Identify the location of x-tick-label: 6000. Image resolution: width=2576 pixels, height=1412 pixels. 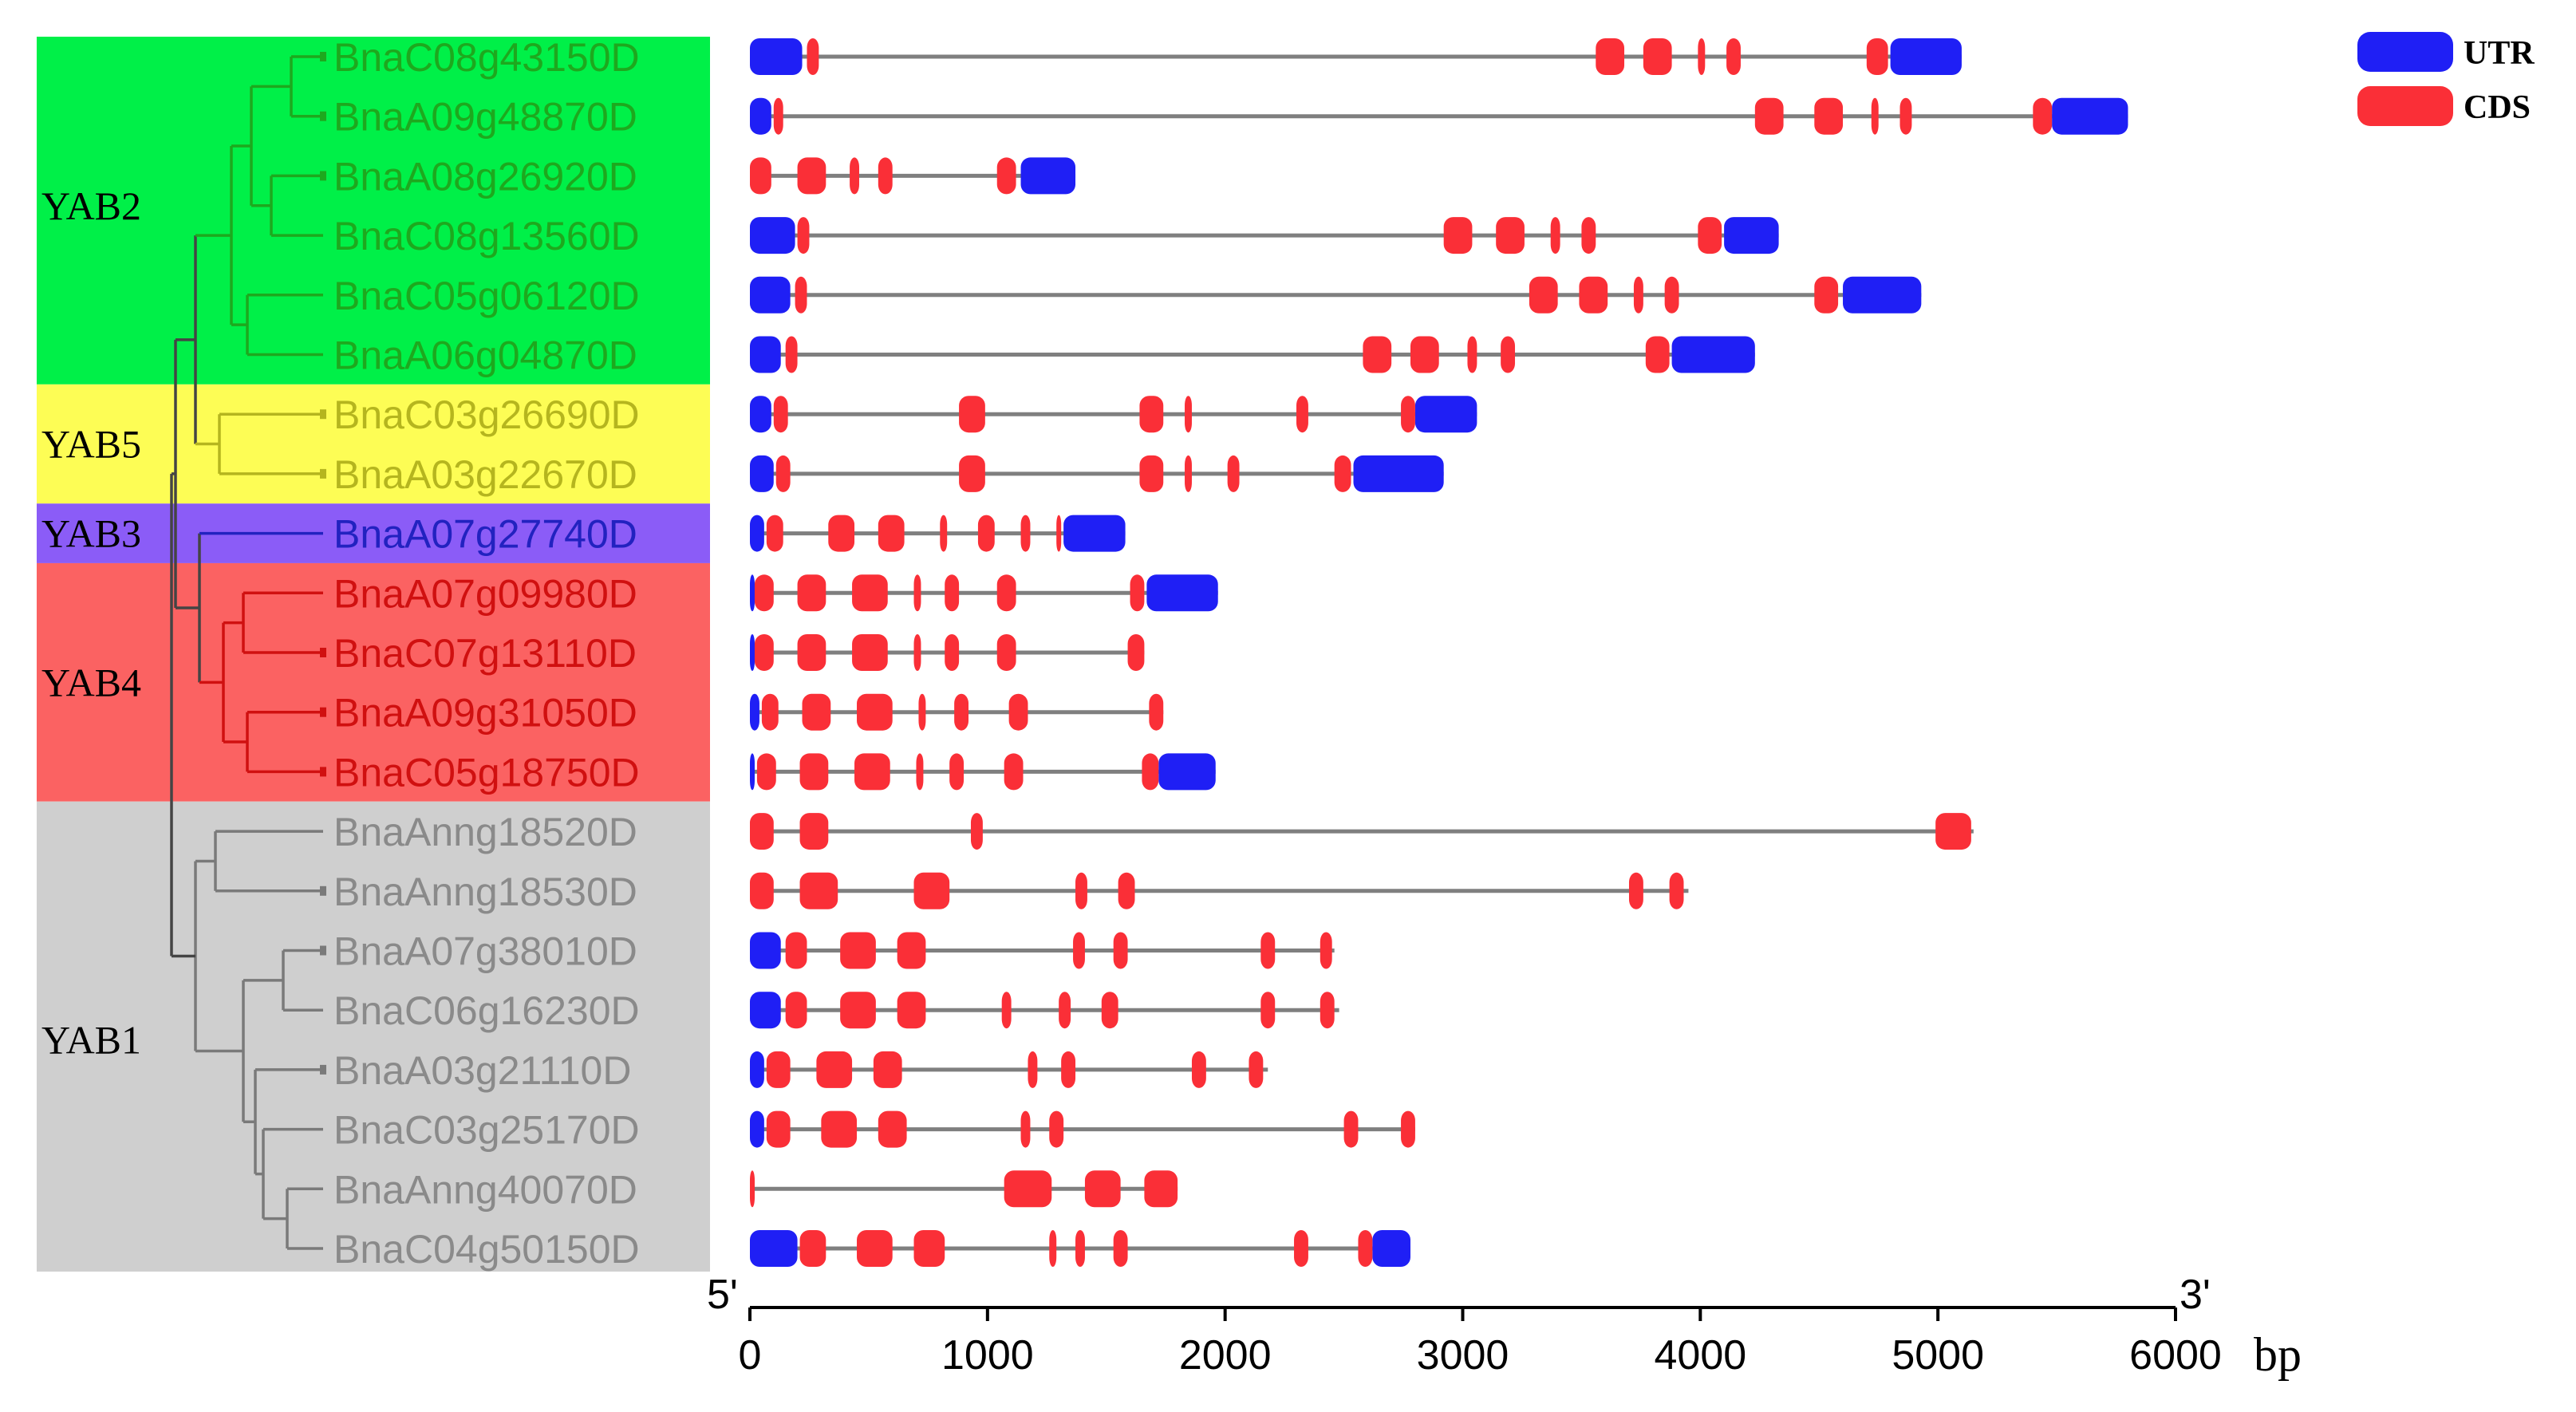
(2175, 1355).